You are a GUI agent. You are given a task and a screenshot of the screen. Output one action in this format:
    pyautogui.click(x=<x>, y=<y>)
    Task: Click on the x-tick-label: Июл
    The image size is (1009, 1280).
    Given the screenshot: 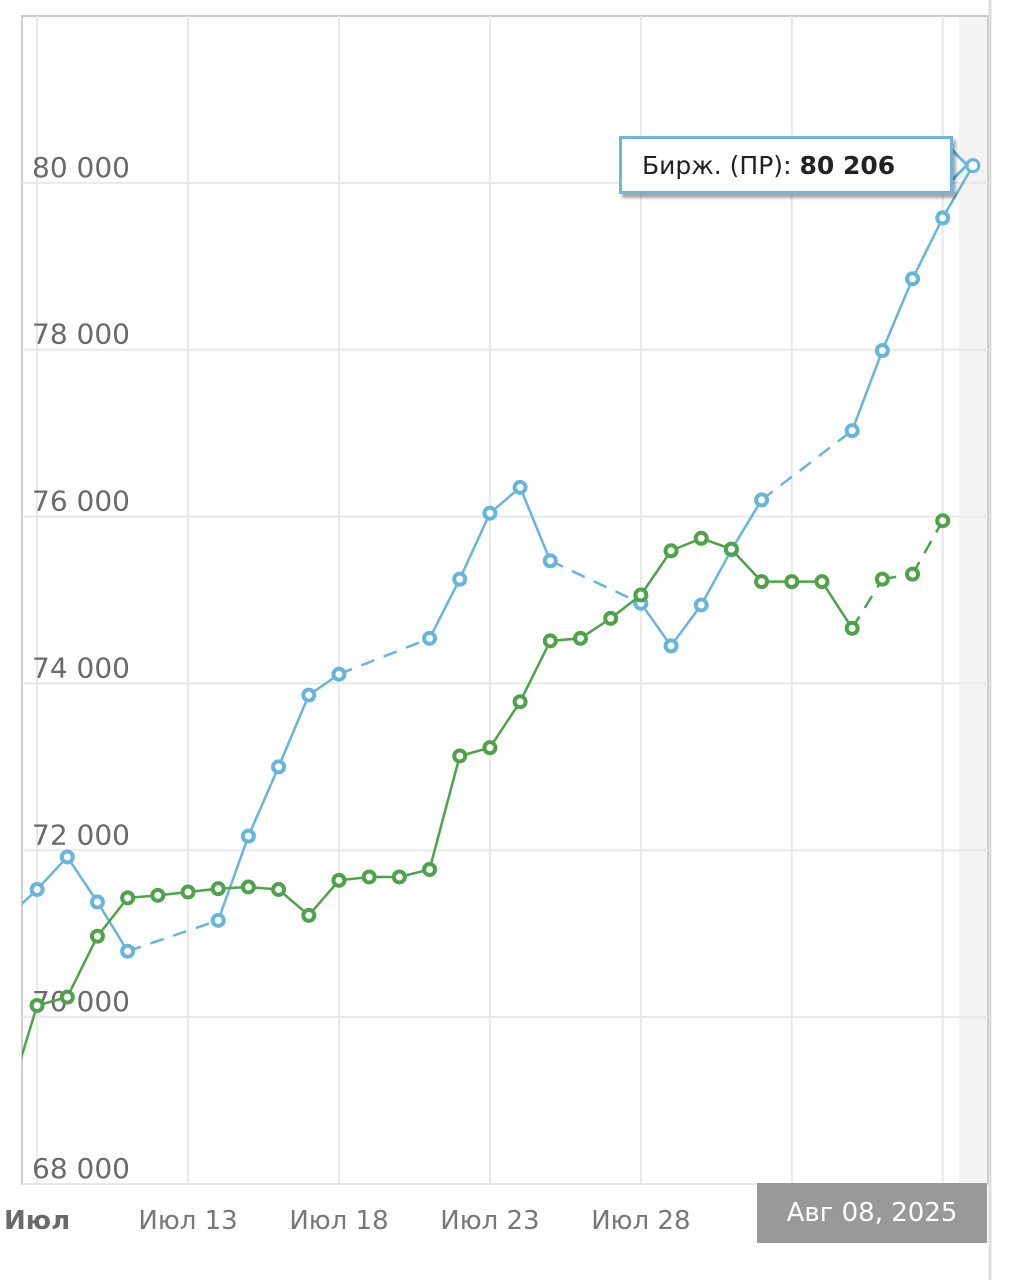 What is the action you would take?
    pyautogui.click(x=37, y=1221)
    